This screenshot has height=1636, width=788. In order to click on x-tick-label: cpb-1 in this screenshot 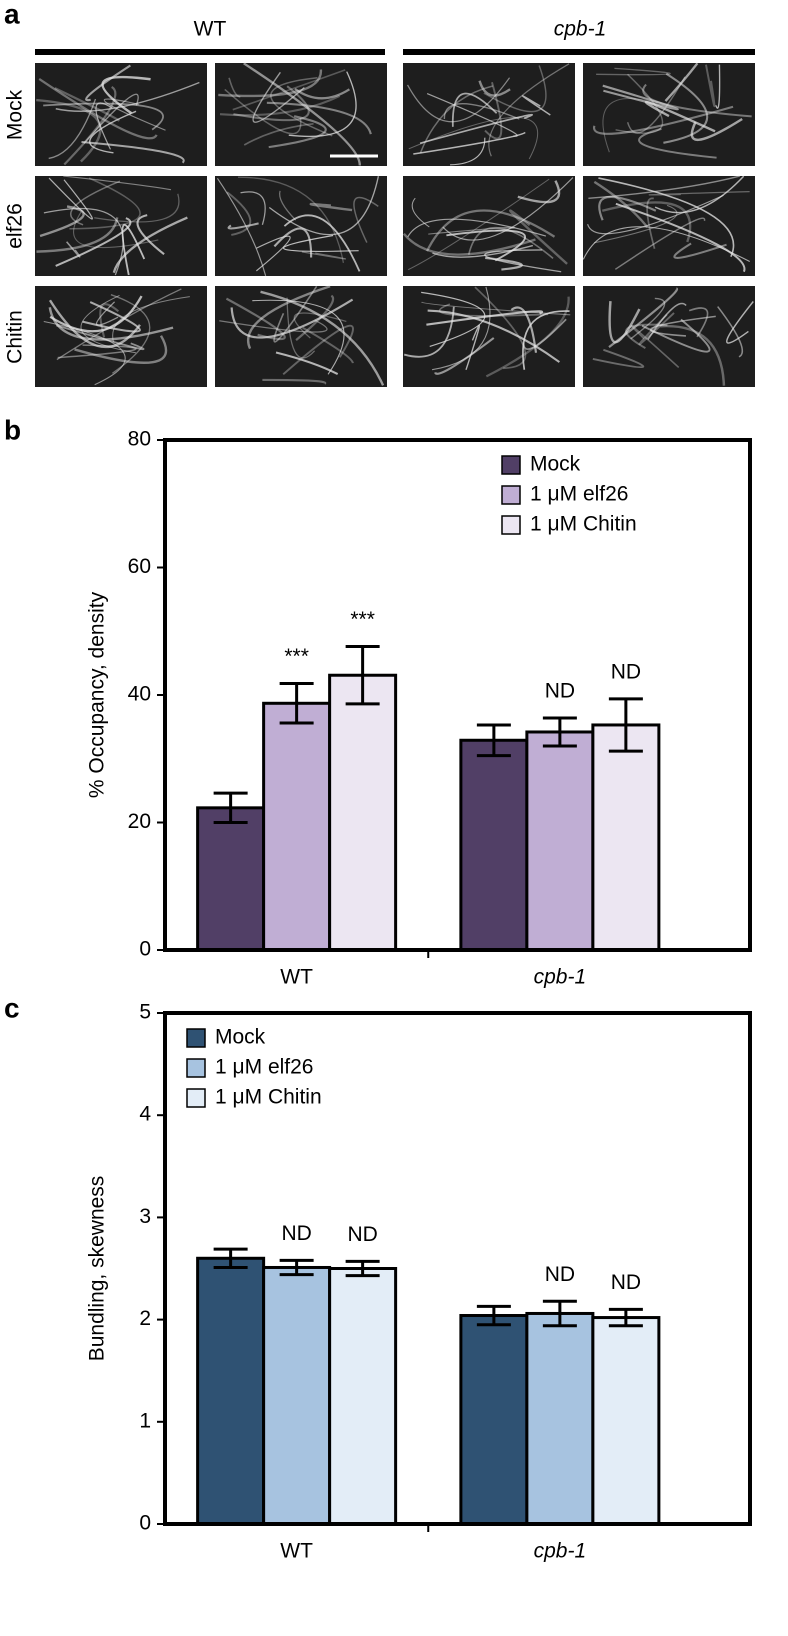, I will do `click(560, 1551)`.